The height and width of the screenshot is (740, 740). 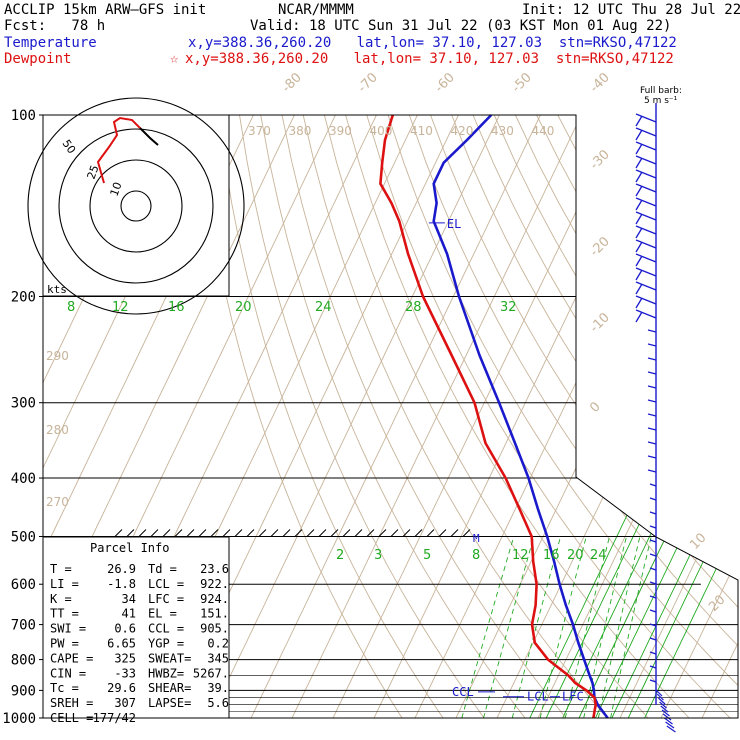 What do you see at coordinates (121, 584) in the screenshot?
I see `parcel-value: -1.8` at bounding box center [121, 584].